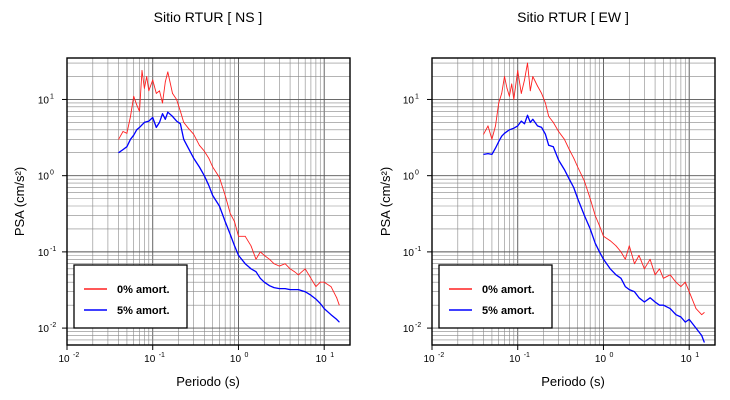 This screenshot has width=730, height=400. I want to click on x-tick-exponent: -2, so click(441, 355).